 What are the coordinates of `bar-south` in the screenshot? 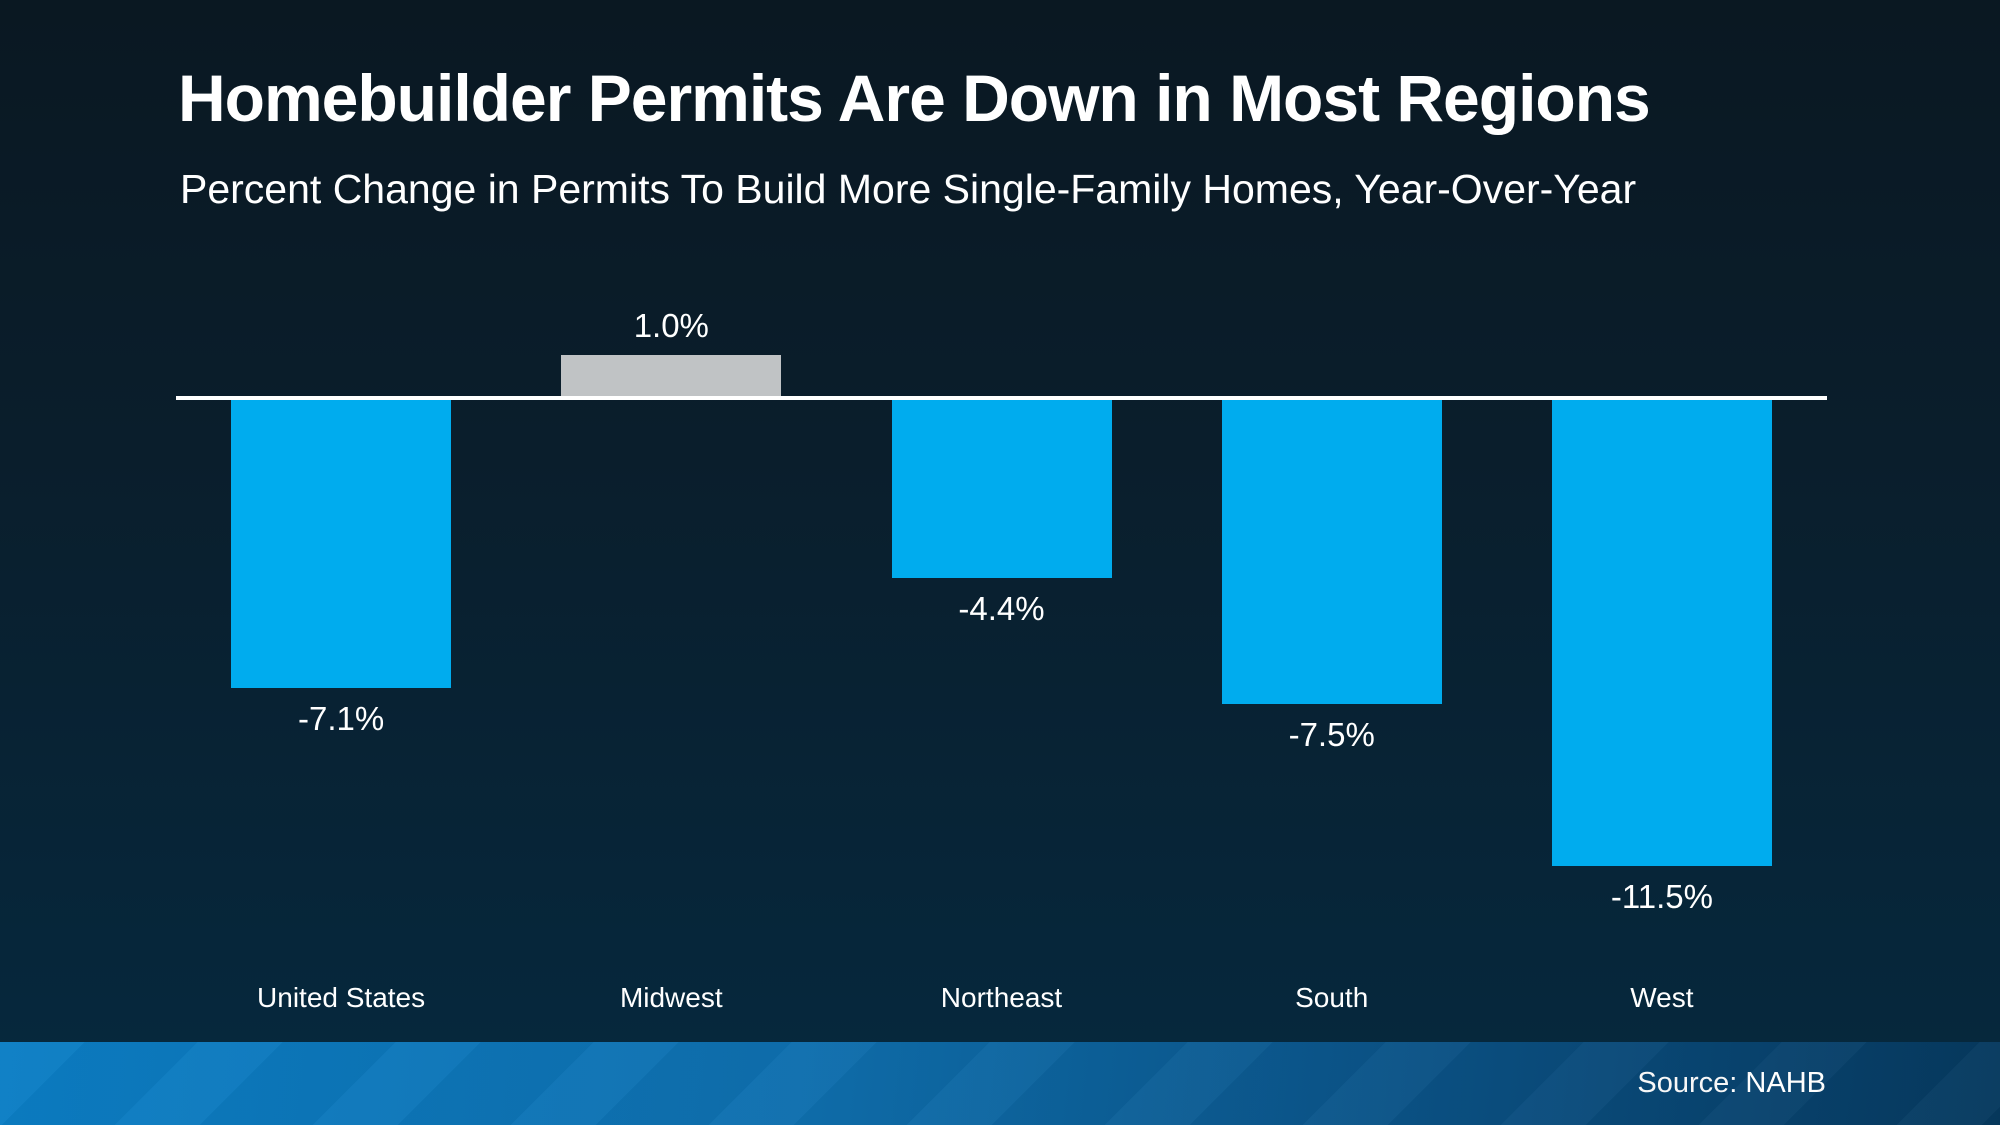 It's located at (1331, 552).